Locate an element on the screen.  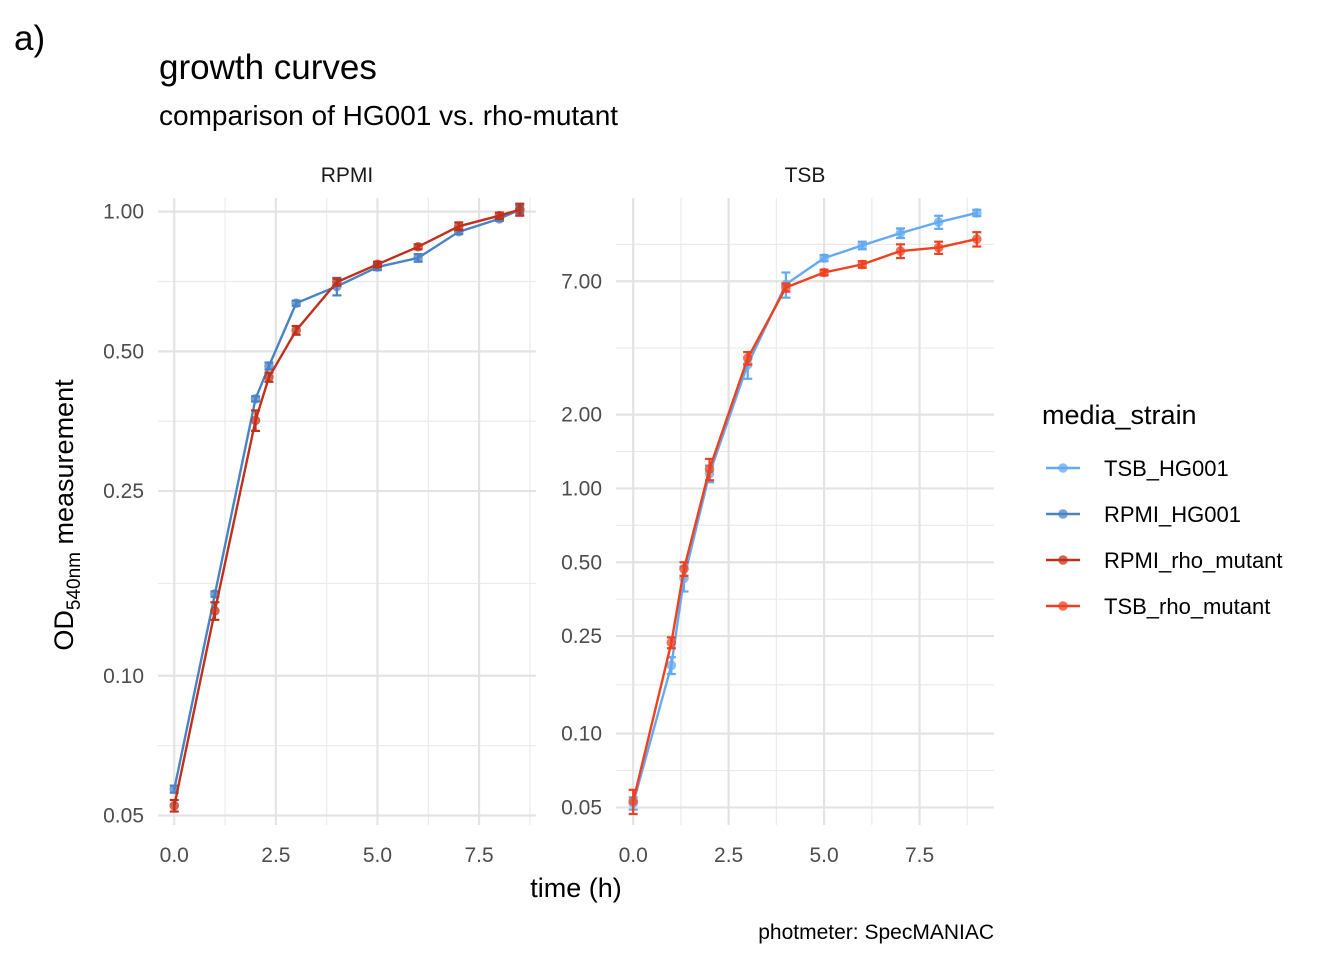
facet-strip-label: RPMI is located at coordinates (347, 175).